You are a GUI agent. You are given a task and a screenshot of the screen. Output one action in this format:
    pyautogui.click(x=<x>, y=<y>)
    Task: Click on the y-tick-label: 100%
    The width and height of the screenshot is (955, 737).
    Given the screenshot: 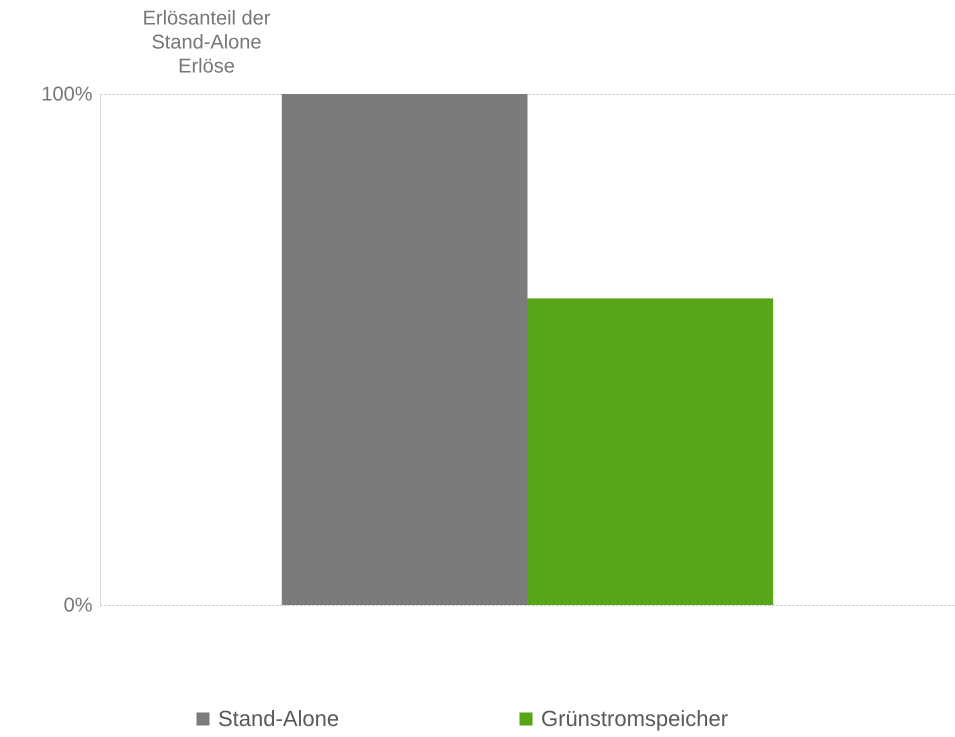 What is the action you would take?
    pyautogui.click(x=67, y=95)
    